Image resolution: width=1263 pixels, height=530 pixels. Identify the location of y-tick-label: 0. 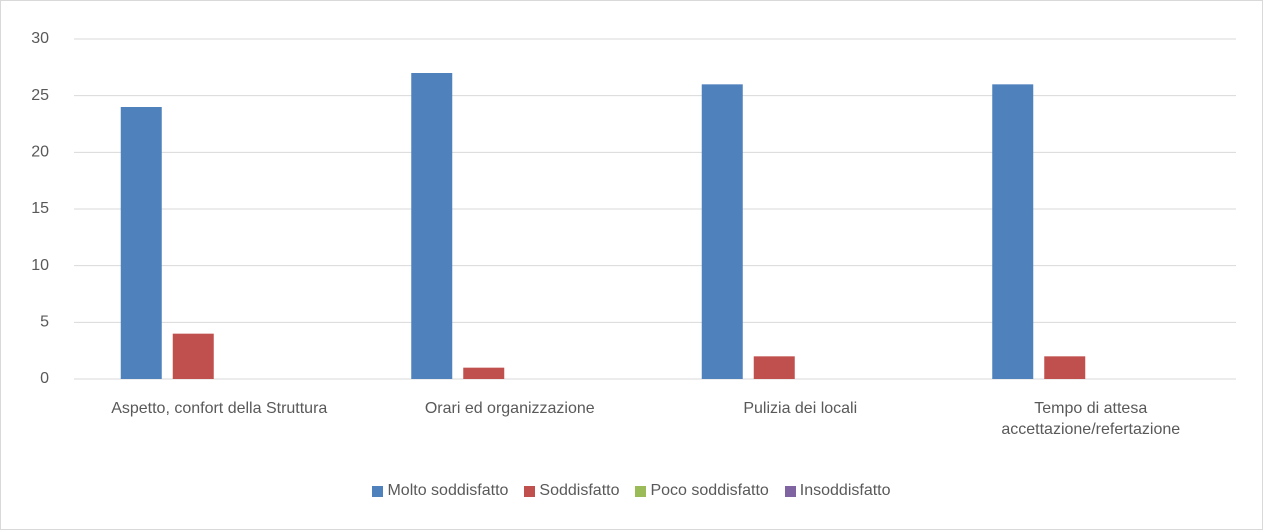
(44, 378).